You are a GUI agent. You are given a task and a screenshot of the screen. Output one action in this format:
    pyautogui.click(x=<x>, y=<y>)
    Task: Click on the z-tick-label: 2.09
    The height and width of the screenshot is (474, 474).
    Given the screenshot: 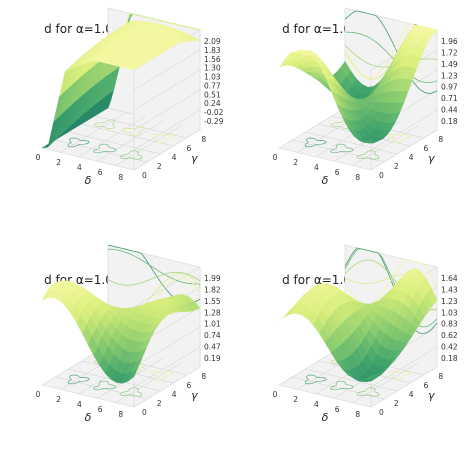 What is the action you would take?
    pyautogui.click(x=212, y=41)
    